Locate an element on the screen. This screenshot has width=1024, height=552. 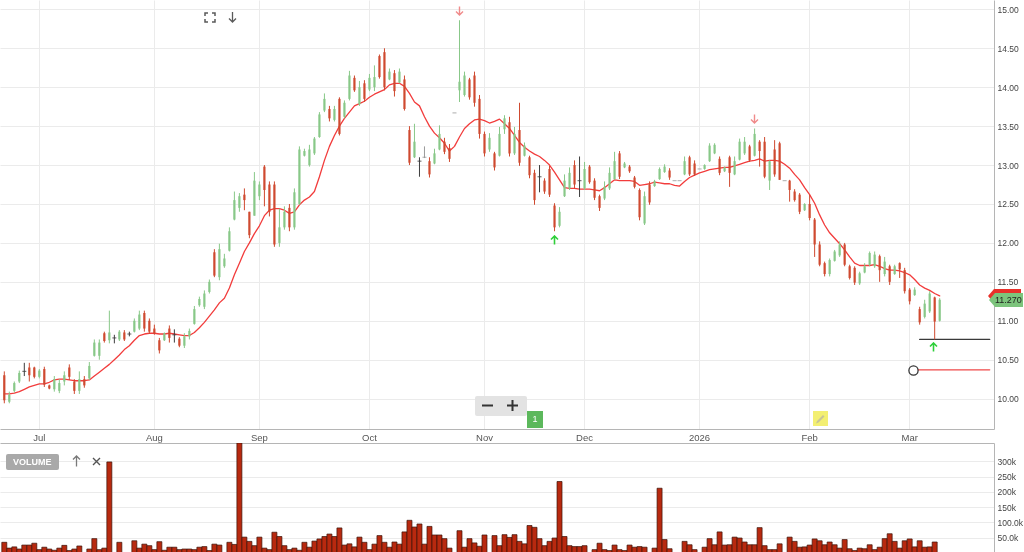
y-tick-label: 11.00 is located at coordinates (1008, 321).